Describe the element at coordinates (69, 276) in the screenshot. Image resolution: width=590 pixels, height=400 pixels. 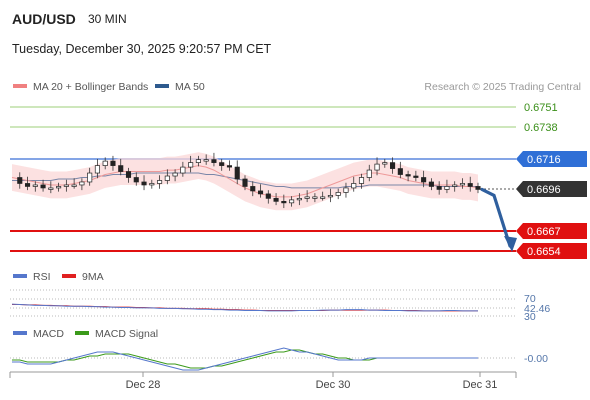
I see `rsi-ma-legend-swatch` at that location.